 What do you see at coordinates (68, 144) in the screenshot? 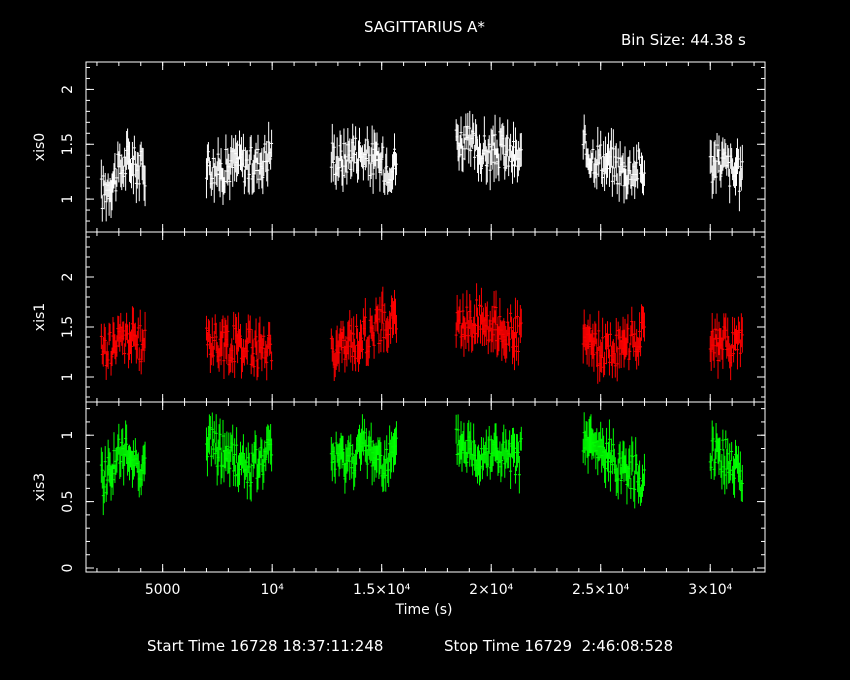
I see `y-tick-label-xis0: 1.5` at bounding box center [68, 144].